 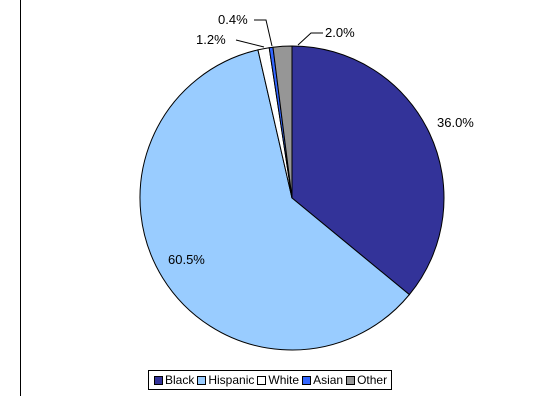 What do you see at coordinates (455, 122) in the screenshot?
I see `data-label-black: 36.0%` at bounding box center [455, 122].